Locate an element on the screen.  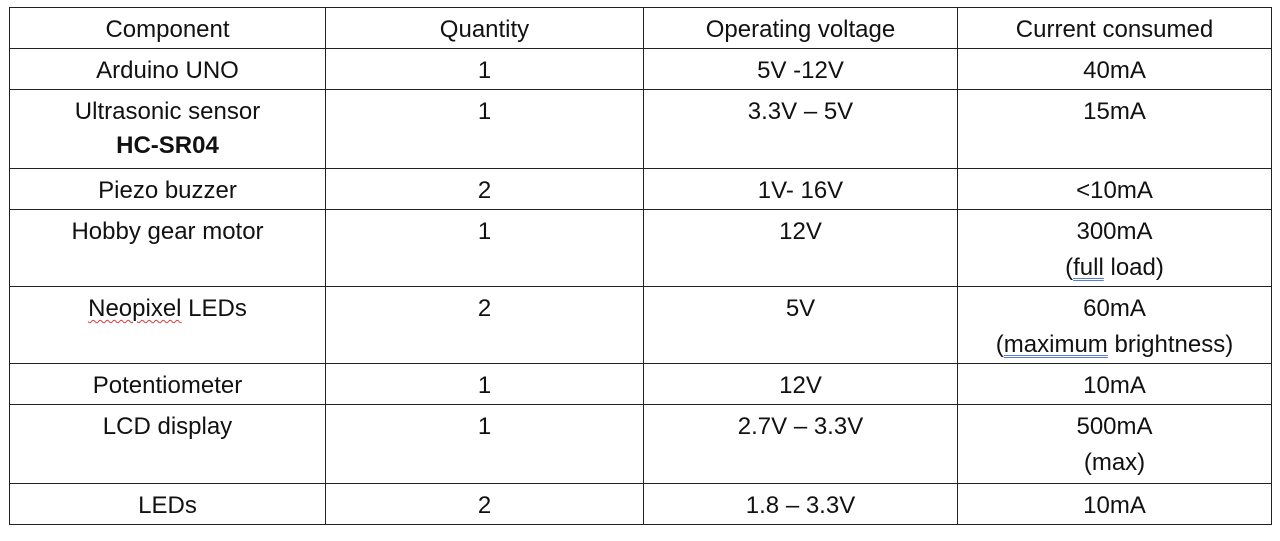
component-rest: LEDs is located at coordinates (214, 308).